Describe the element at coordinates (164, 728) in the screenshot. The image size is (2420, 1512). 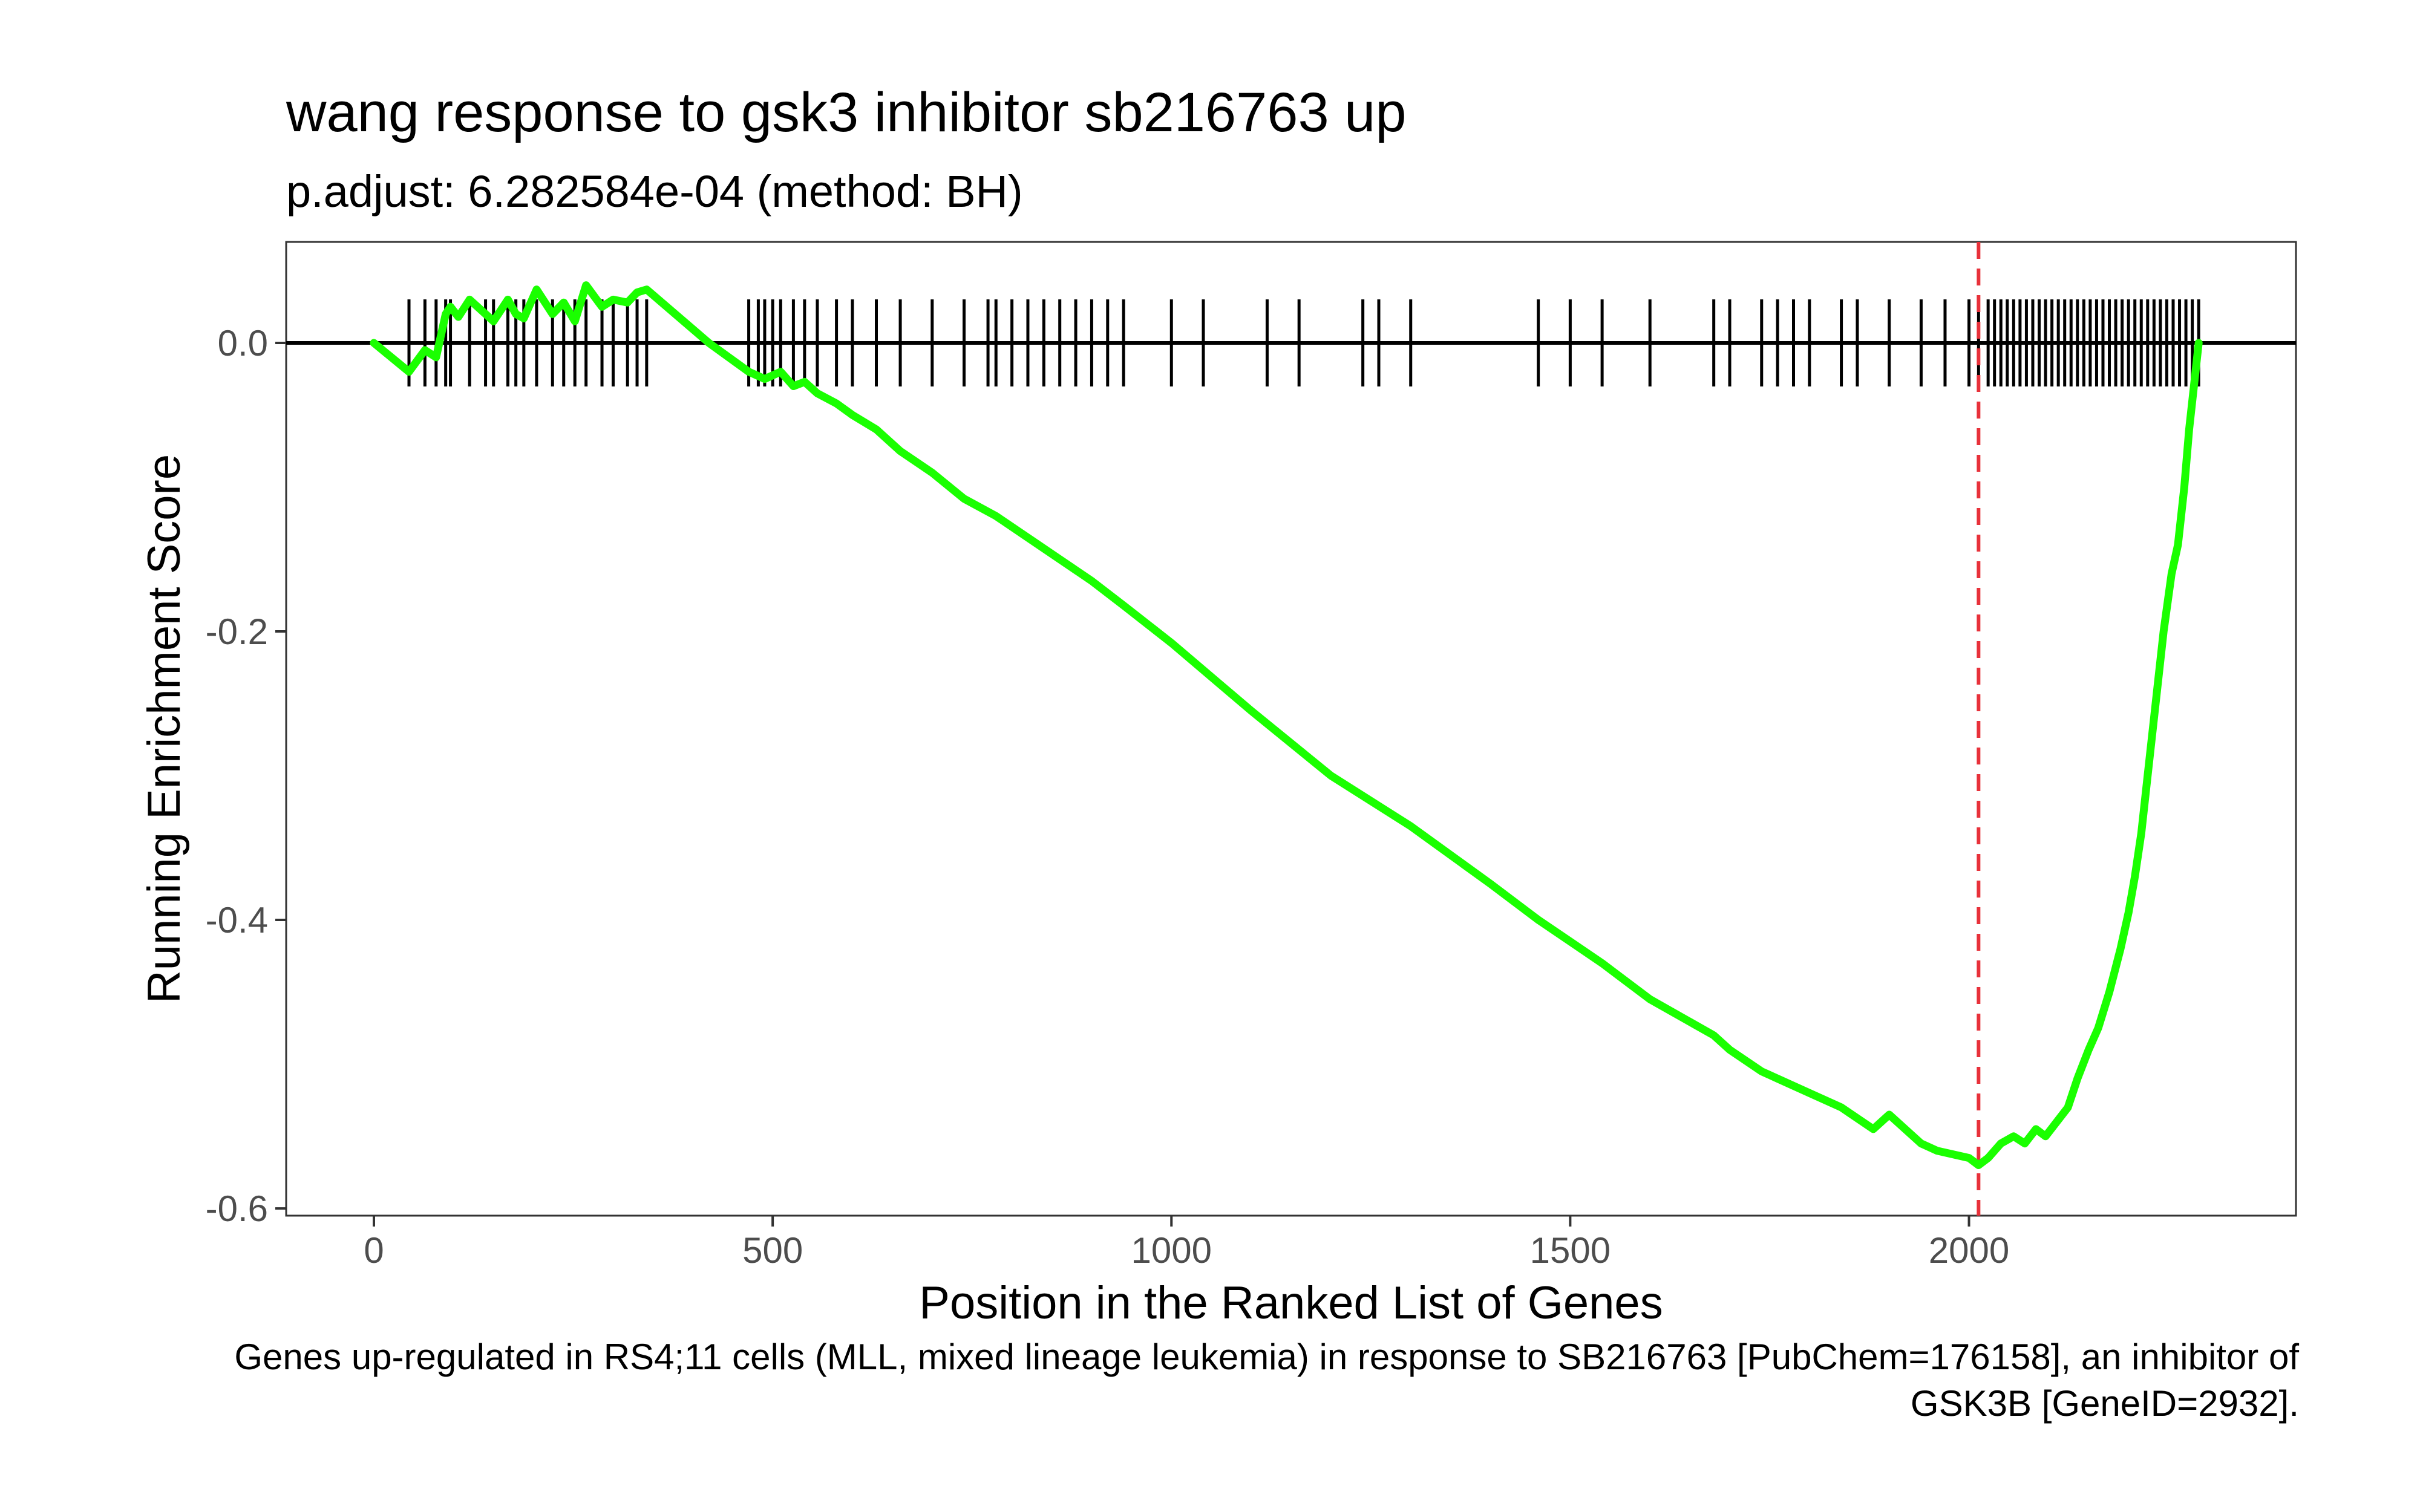
I see `y-axis-label: Running Enrichment Score` at that location.